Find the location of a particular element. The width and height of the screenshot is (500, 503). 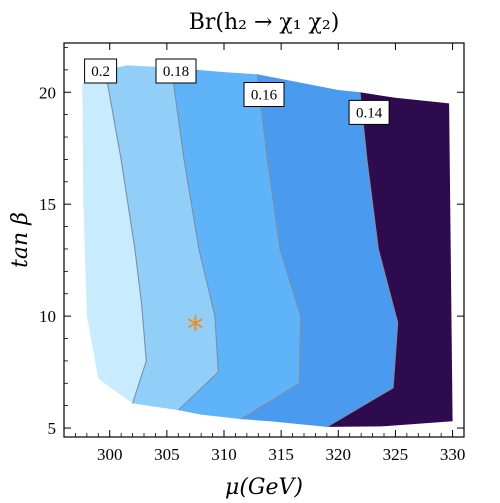

x-tick-label: 320 is located at coordinates (339, 454).